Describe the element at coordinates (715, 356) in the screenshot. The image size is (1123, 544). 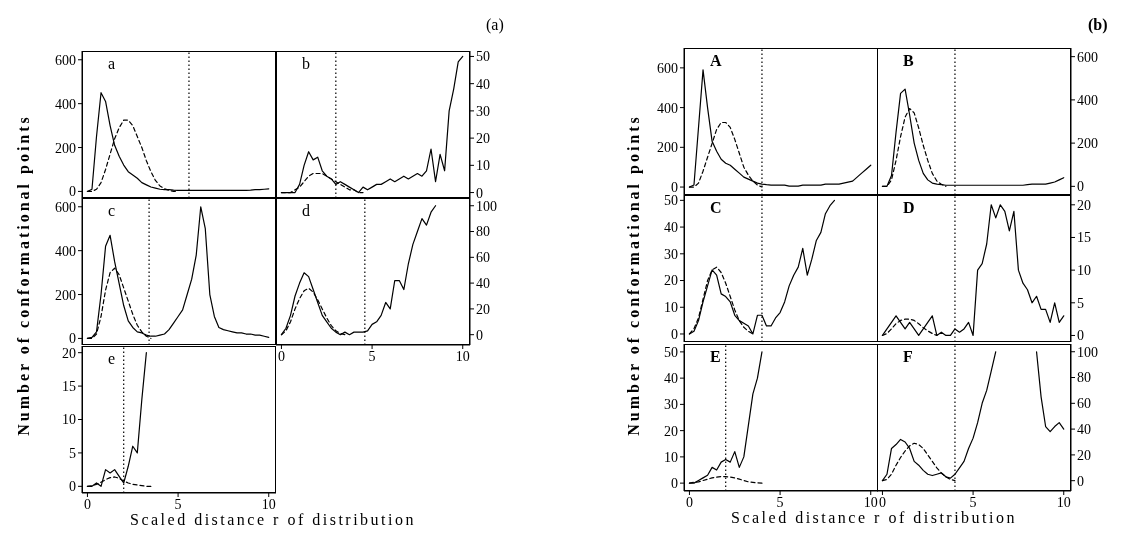
I see `chart-title: E` at that location.